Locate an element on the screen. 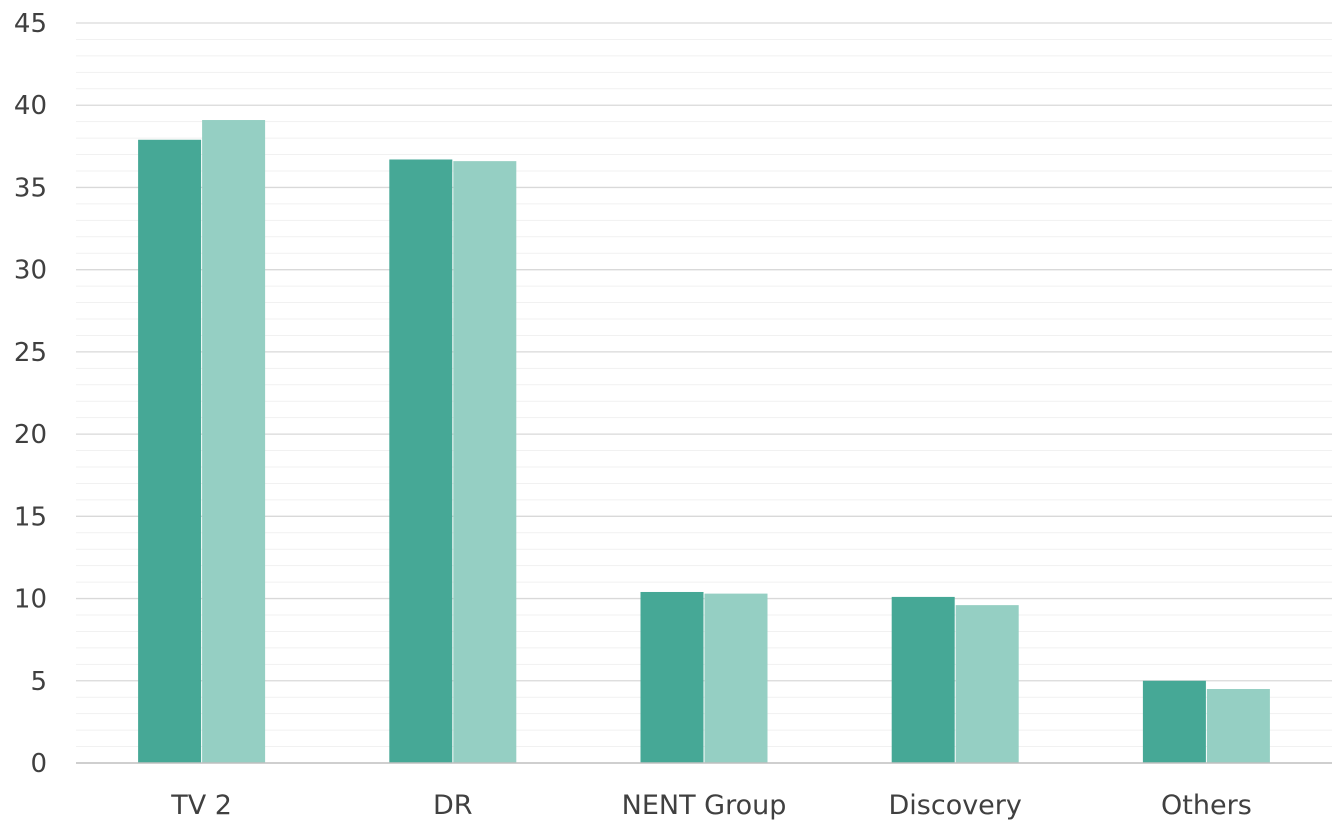 Image resolution: width=1332 pixels, height=824 pixels. y-tick-label: 20 is located at coordinates (30, 435).